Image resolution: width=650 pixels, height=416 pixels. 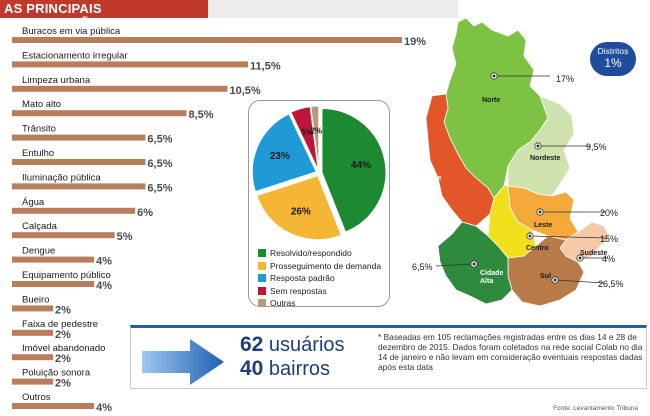 I want to click on bar-category-label: Trânsito, so click(x=39, y=129).